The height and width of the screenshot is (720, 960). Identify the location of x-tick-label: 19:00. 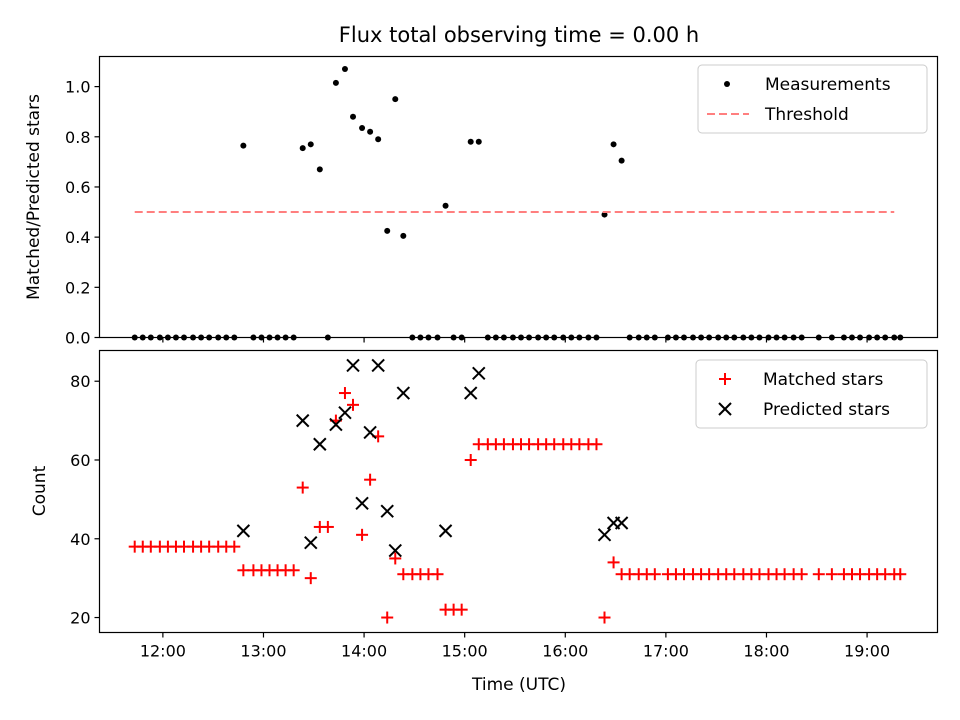
(867, 651).